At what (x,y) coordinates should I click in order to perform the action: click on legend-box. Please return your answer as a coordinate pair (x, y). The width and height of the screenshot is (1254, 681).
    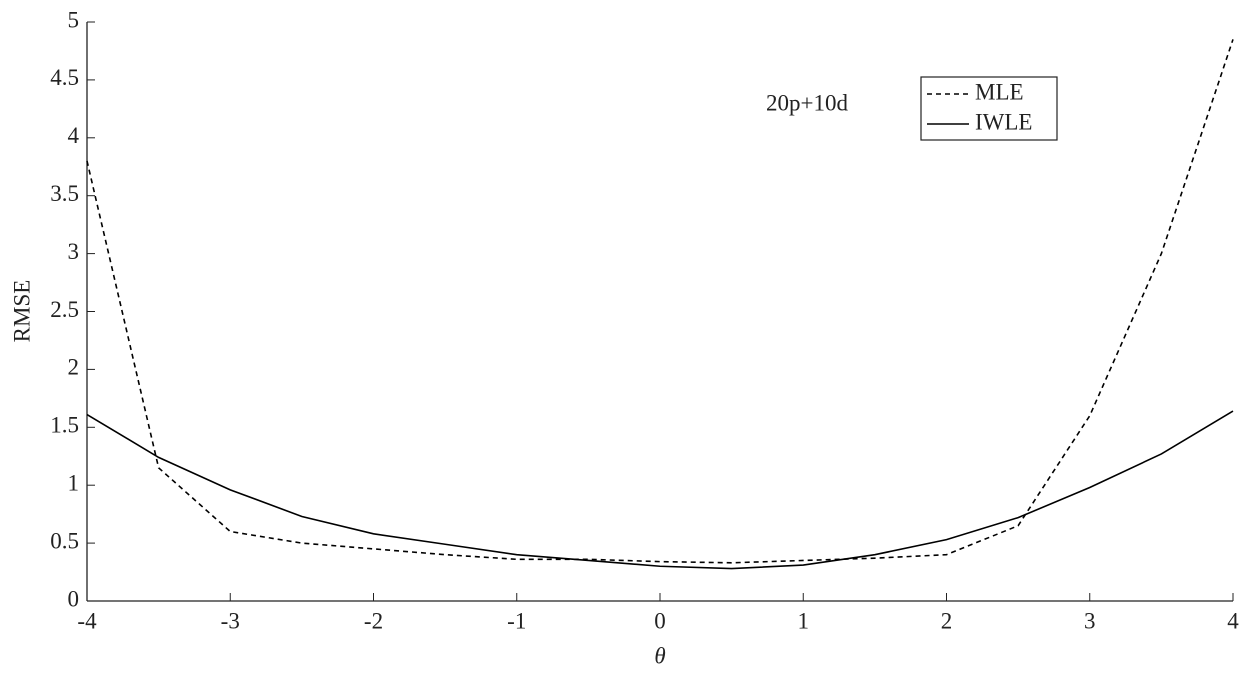
    Looking at the image, I should click on (989, 108).